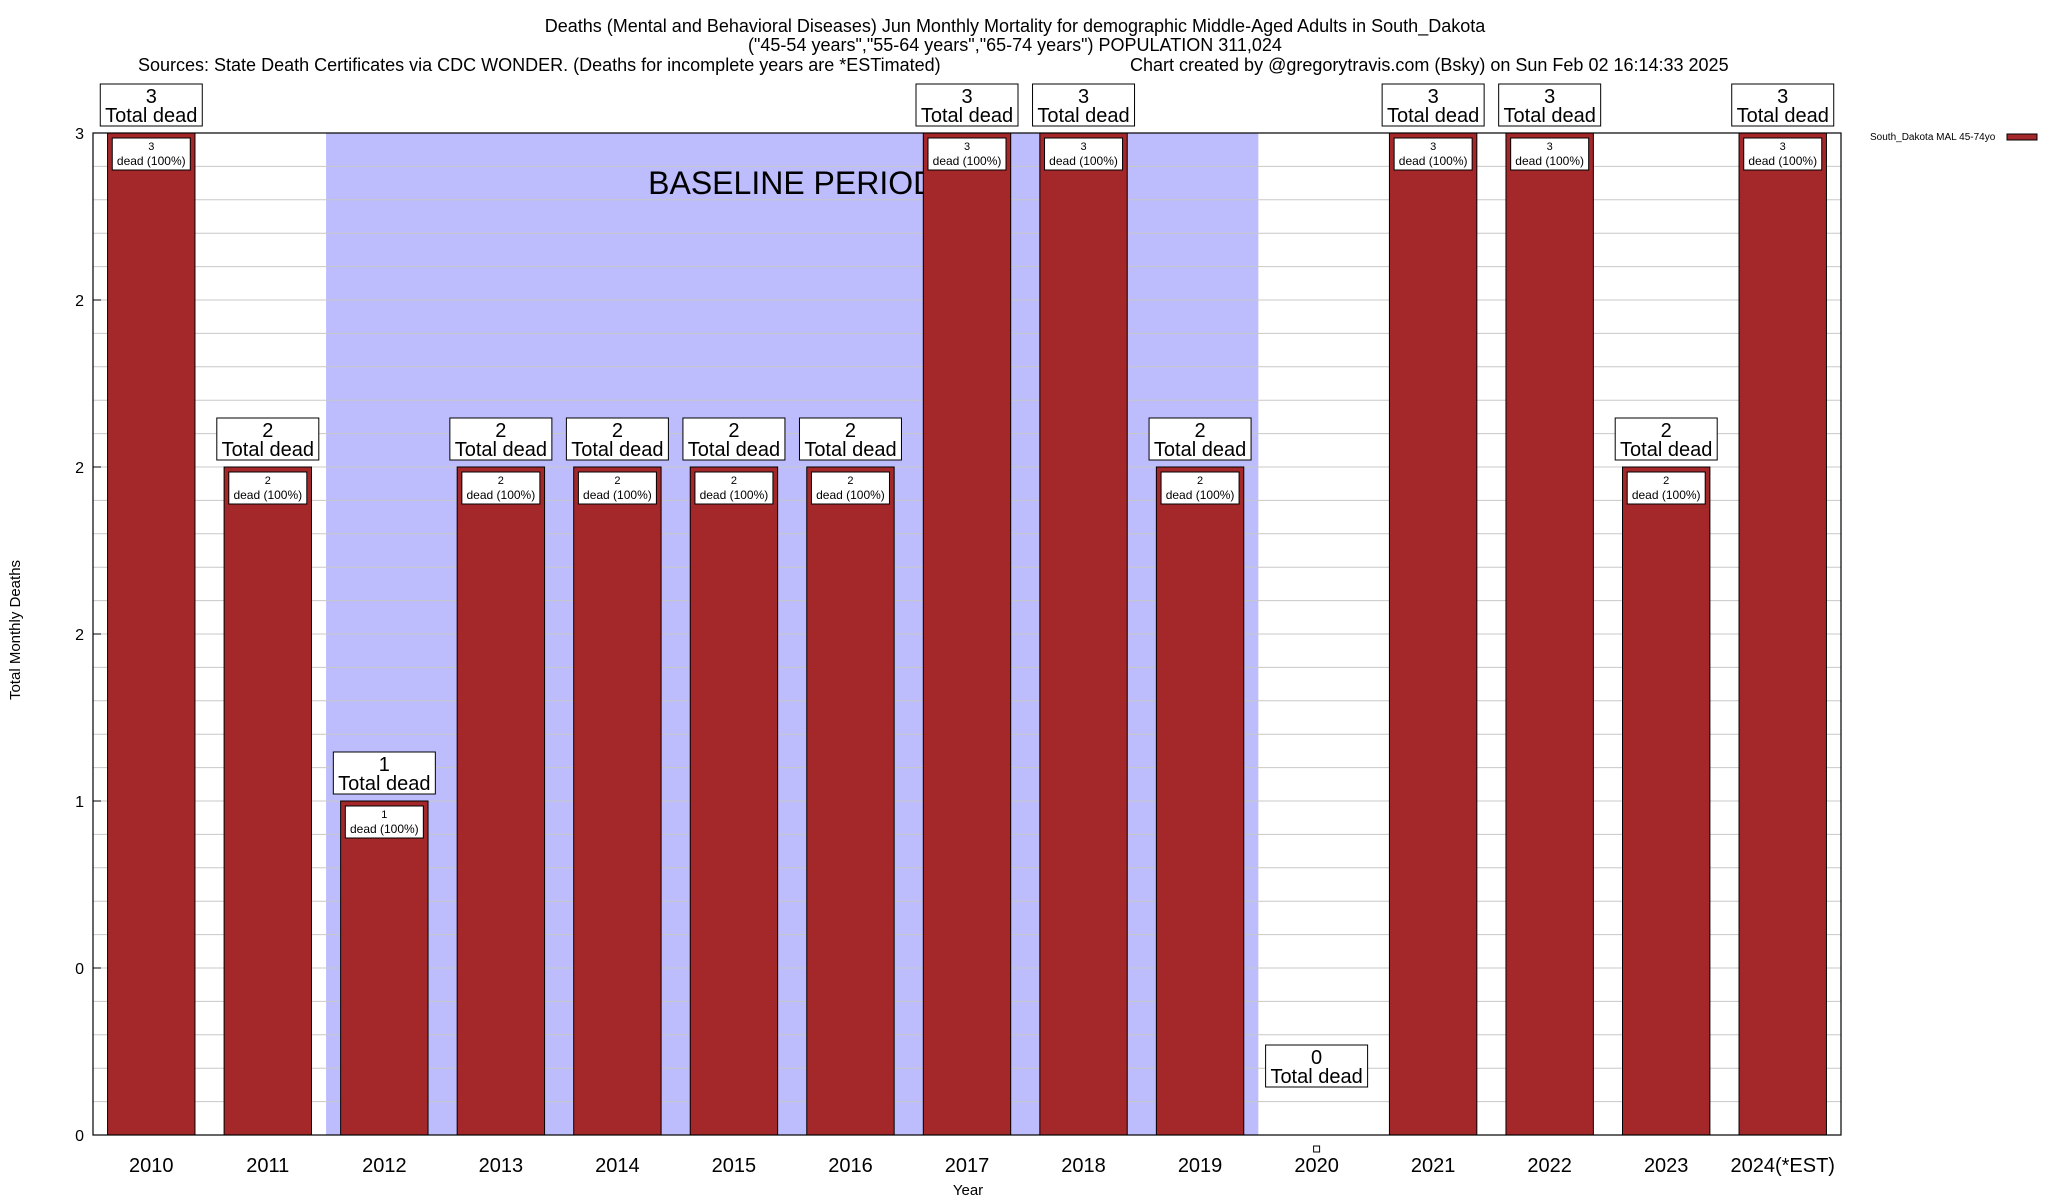  What do you see at coordinates (850, 1166) in the screenshot?
I see `x-tick-label: 2016` at bounding box center [850, 1166].